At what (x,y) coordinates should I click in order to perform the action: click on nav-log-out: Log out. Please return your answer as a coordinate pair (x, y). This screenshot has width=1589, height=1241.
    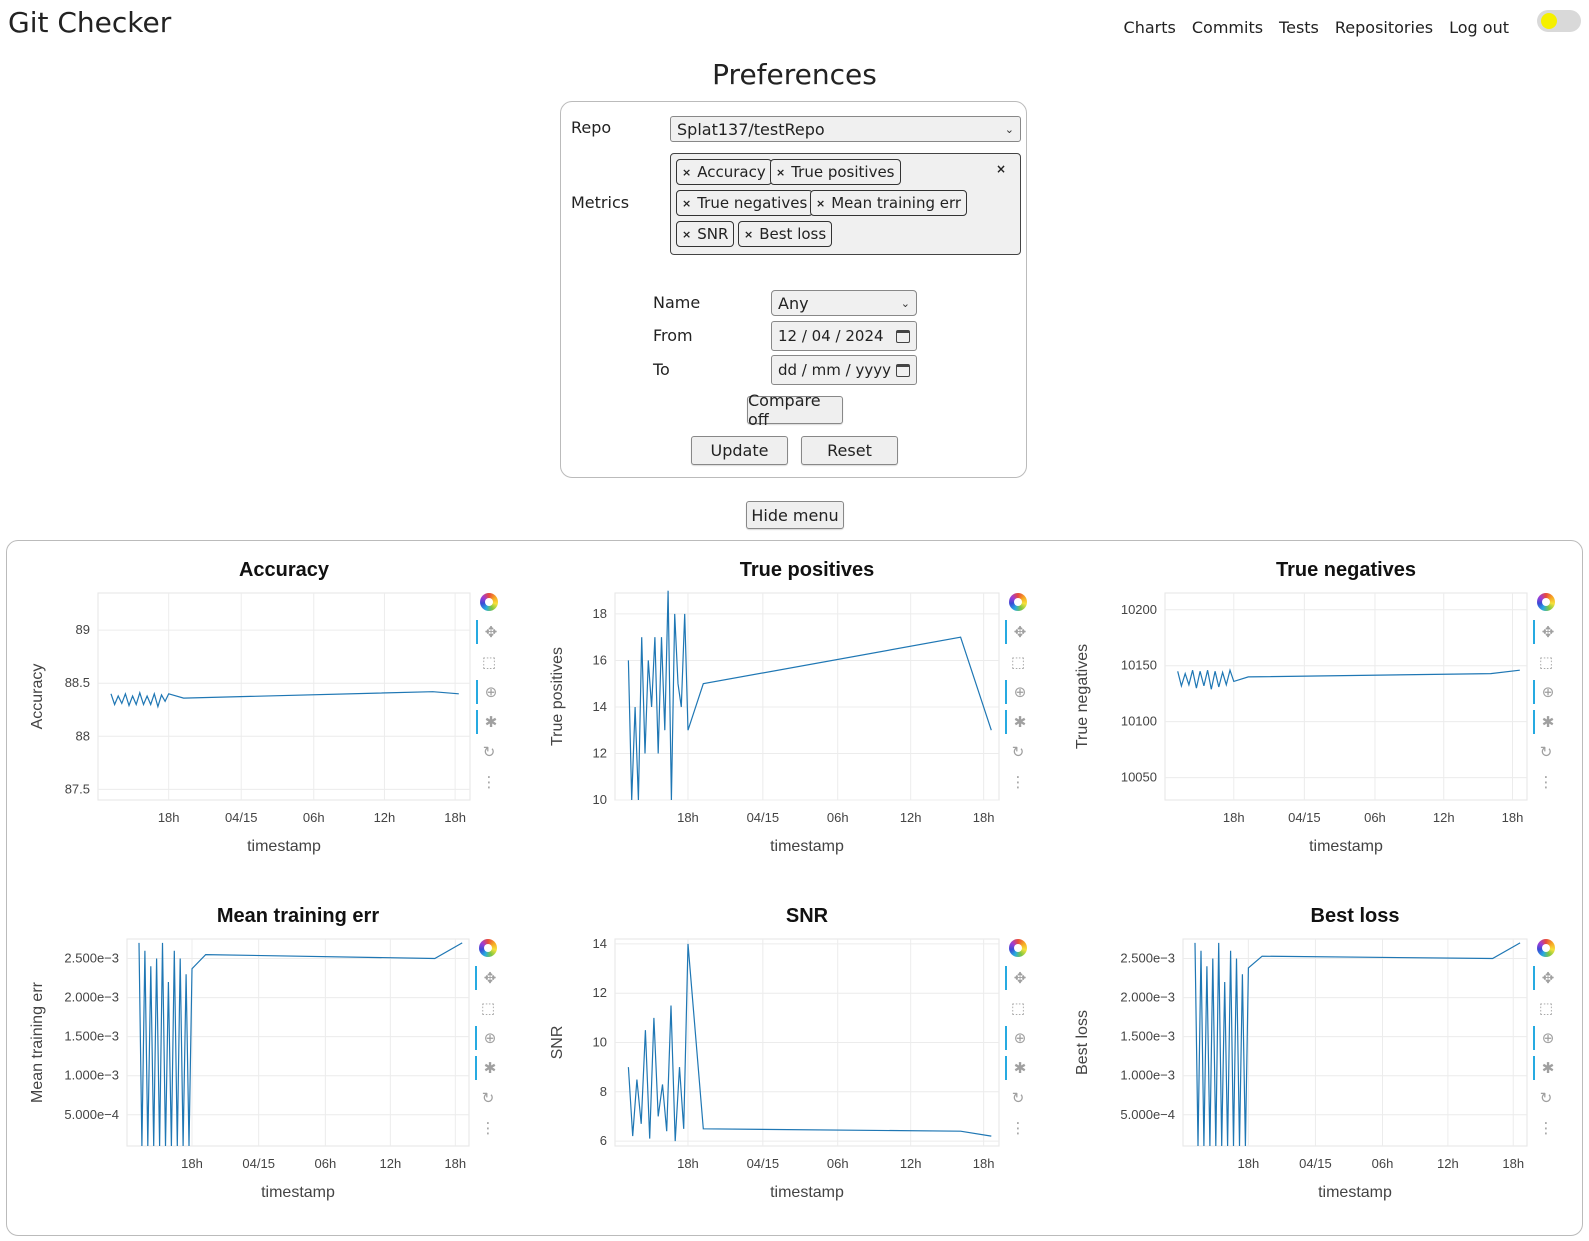
    Looking at the image, I should click on (1479, 27).